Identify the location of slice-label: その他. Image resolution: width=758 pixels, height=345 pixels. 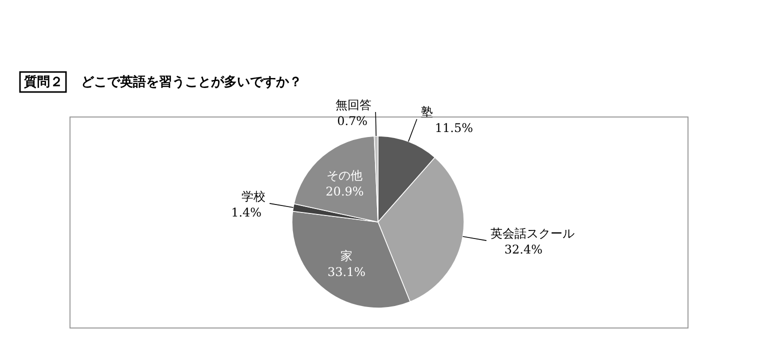
(344, 175).